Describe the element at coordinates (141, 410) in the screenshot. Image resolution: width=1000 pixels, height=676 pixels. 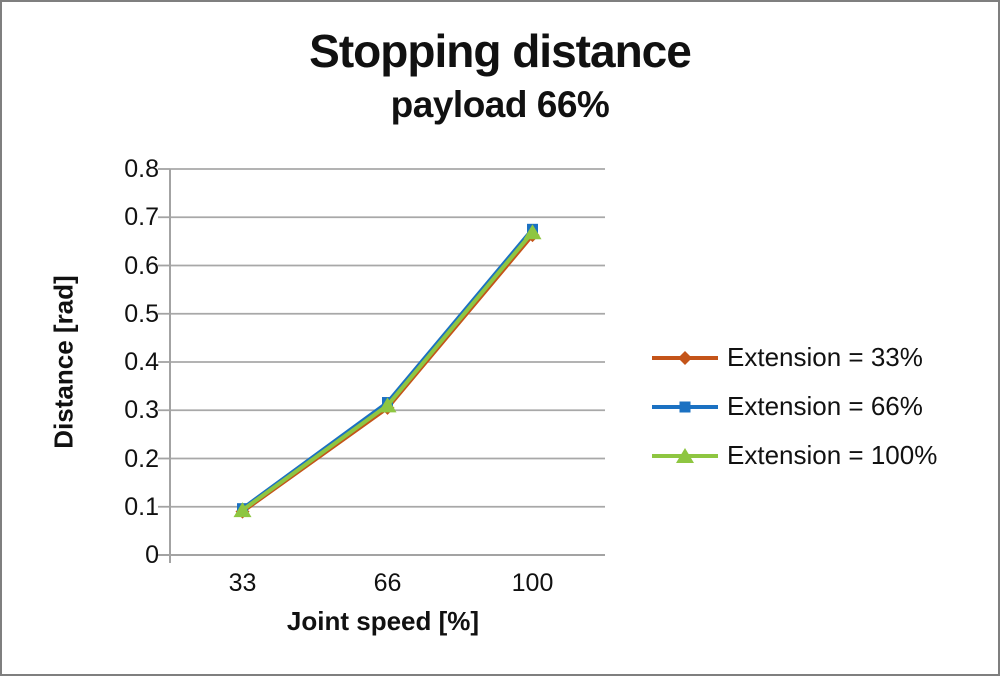
I see `y-tick-label: 0.3` at that location.